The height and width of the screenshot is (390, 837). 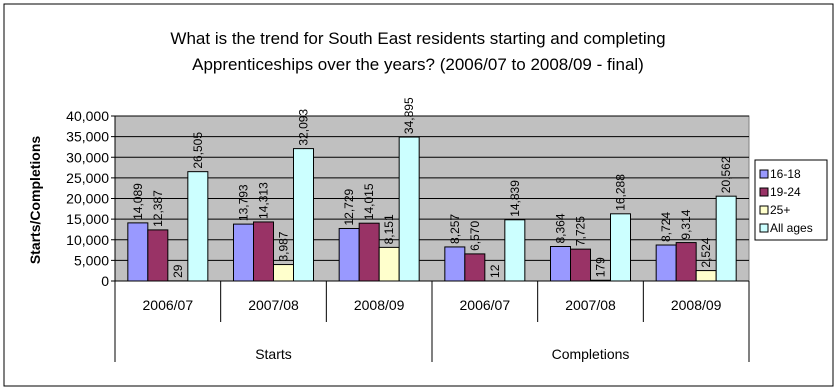 I want to click on data-label: 179, so click(x=601, y=267).